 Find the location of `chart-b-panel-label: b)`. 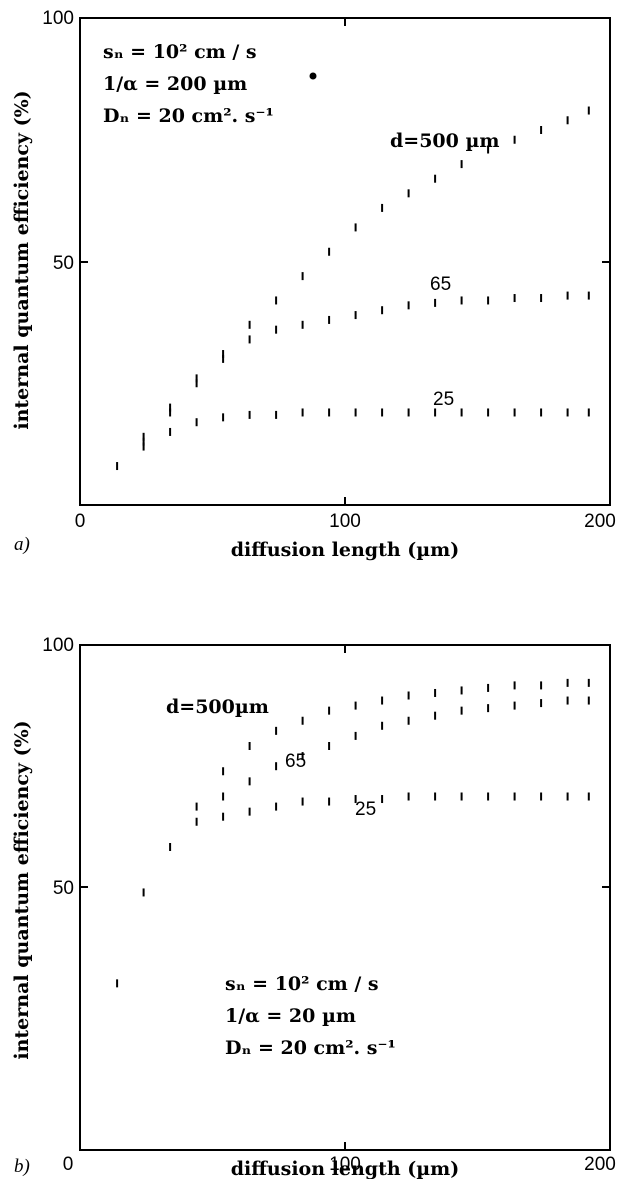

chart-b-panel-label: b) is located at coordinates (22, 1166).